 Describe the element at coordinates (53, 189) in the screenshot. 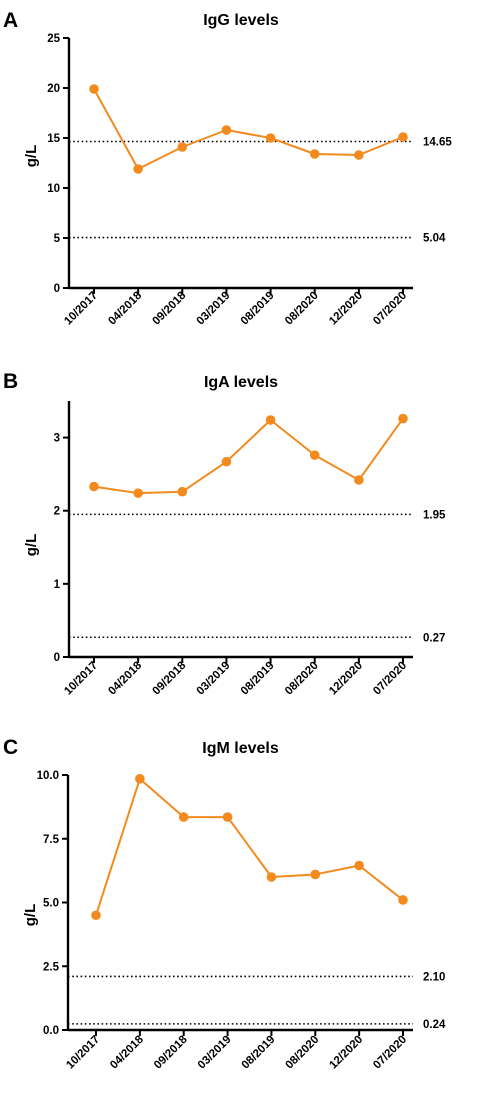

I see `y-tick-label: 10` at that location.